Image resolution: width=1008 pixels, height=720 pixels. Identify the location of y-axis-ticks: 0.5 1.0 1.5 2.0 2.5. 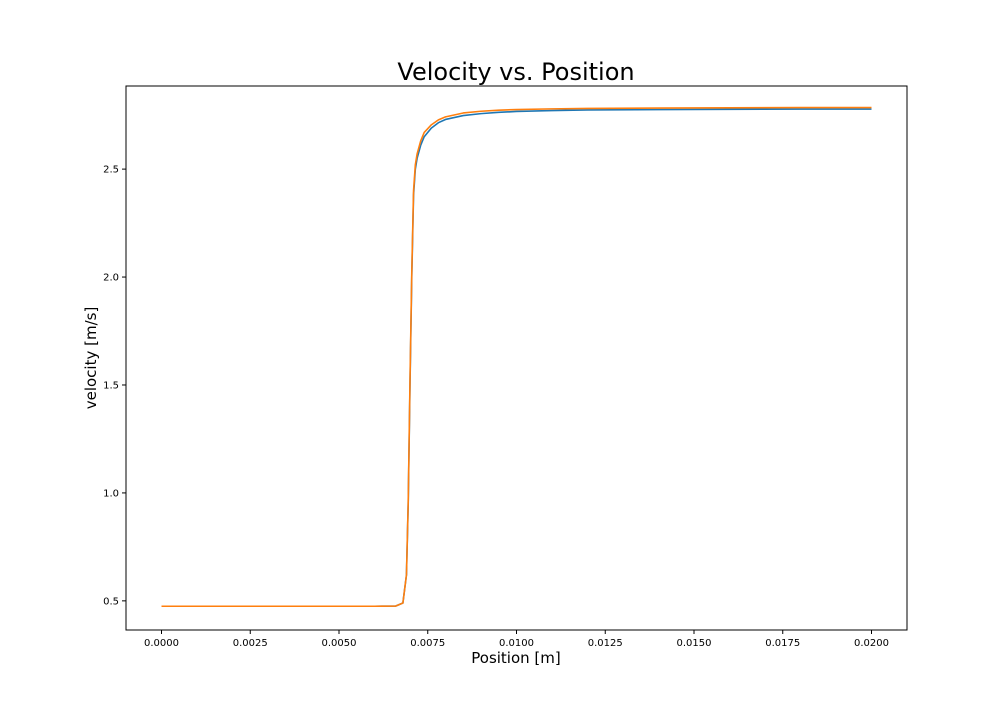
(114, 386).